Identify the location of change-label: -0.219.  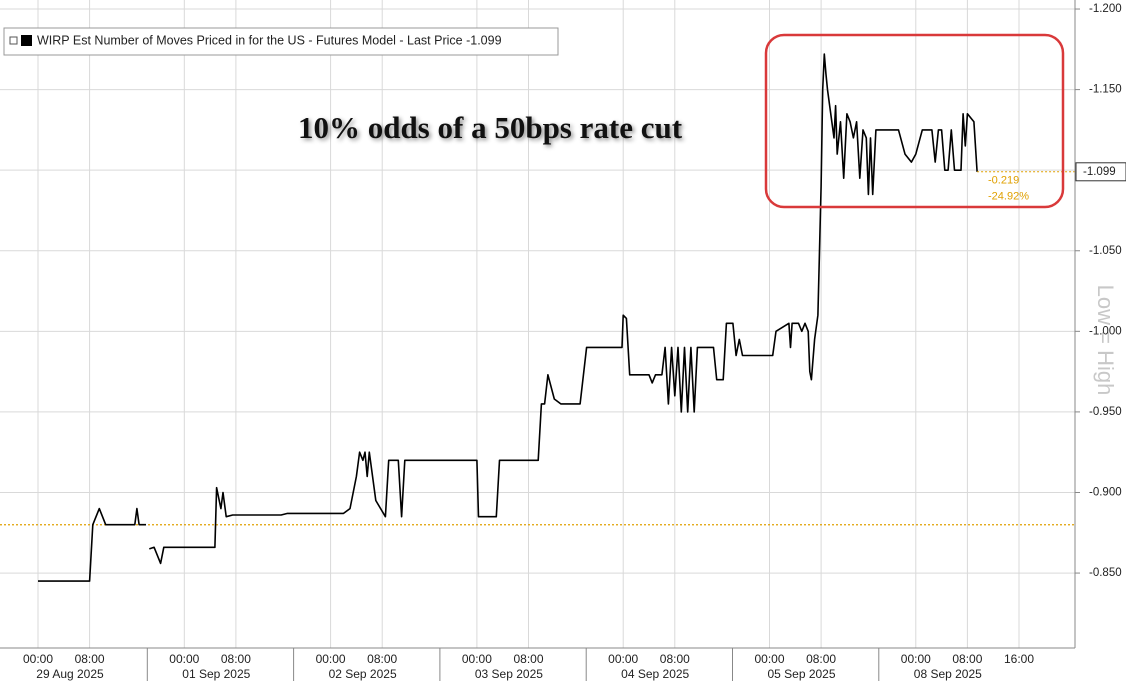
(1003, 181).